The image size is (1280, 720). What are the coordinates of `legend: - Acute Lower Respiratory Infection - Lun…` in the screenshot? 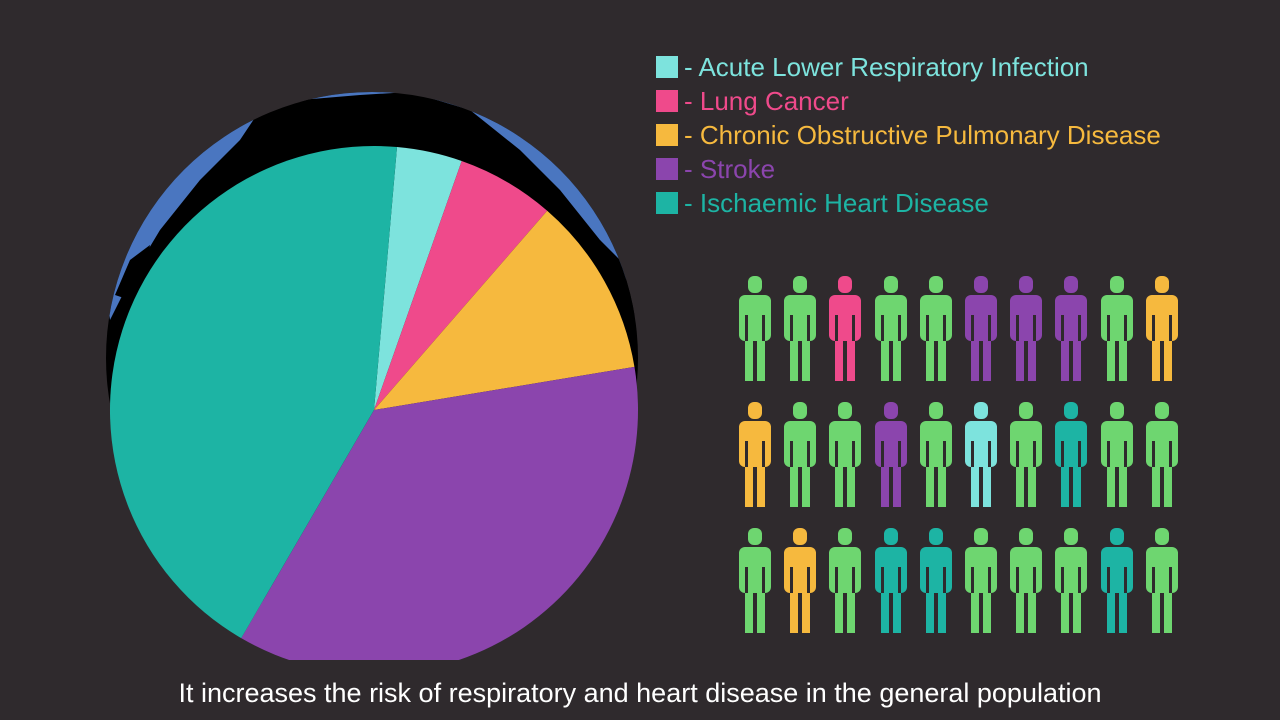 It's located at (908, 135).